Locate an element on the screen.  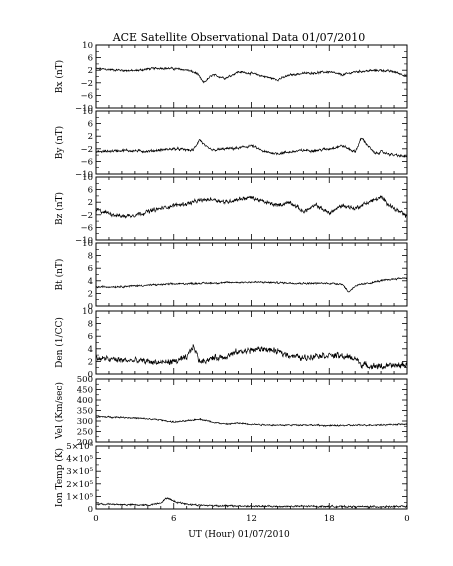
x-tick-label: 18 is located at coordinates (329, 519).